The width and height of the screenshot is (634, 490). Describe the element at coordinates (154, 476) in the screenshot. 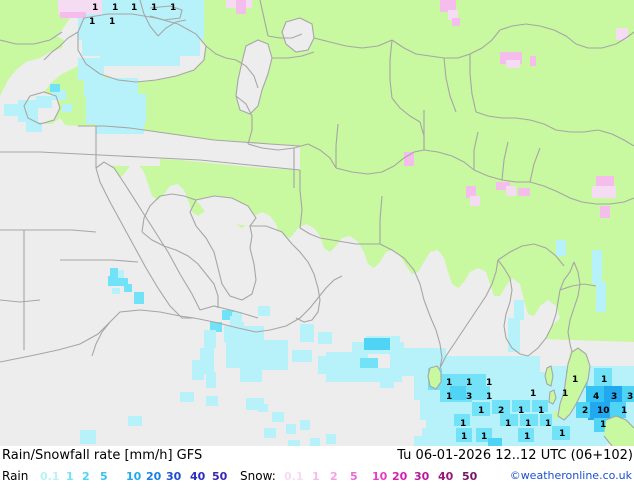

I see `rain-scale-step: 20` at that location.